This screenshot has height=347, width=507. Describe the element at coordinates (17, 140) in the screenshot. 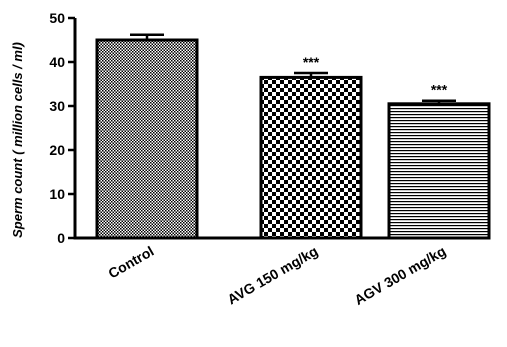

I see `y-axis-title: Sperm count ( million cells / ml)` at that location.